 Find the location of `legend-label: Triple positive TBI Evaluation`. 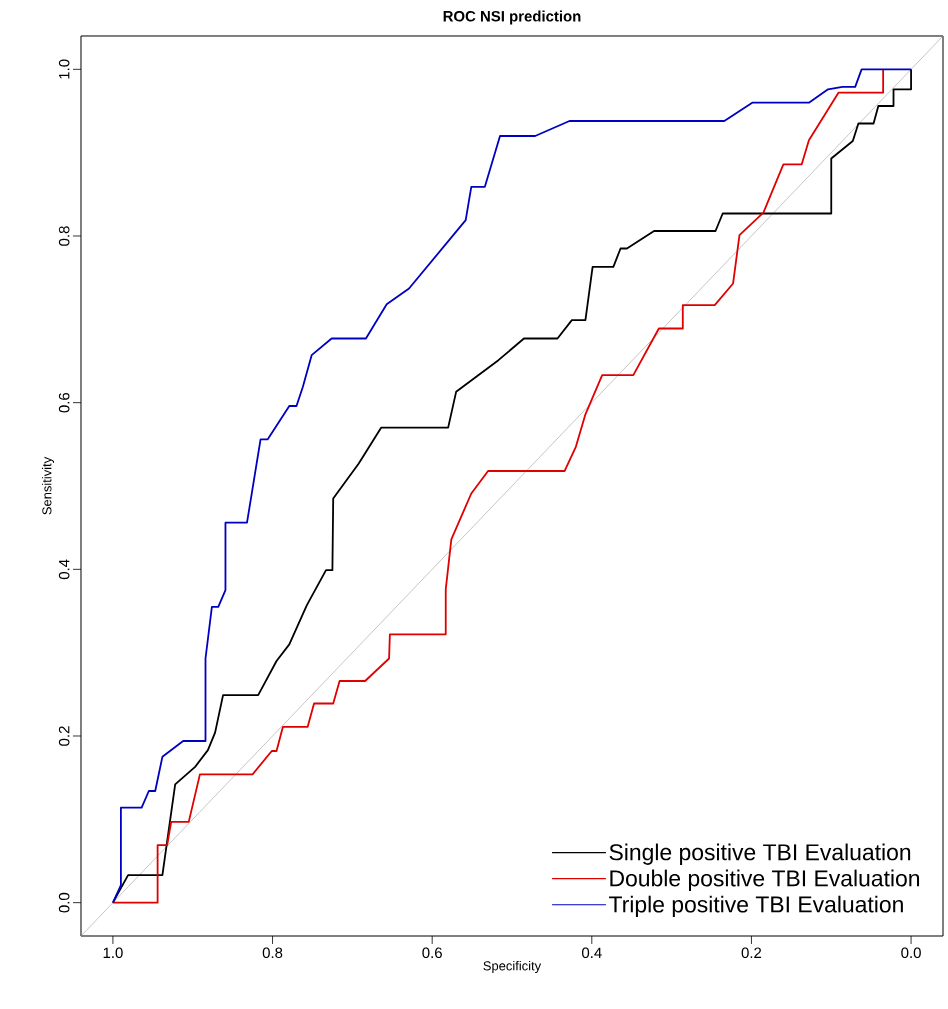

legend-label: Triple positive TBI Evaluation is located at coordinates (756, 906).